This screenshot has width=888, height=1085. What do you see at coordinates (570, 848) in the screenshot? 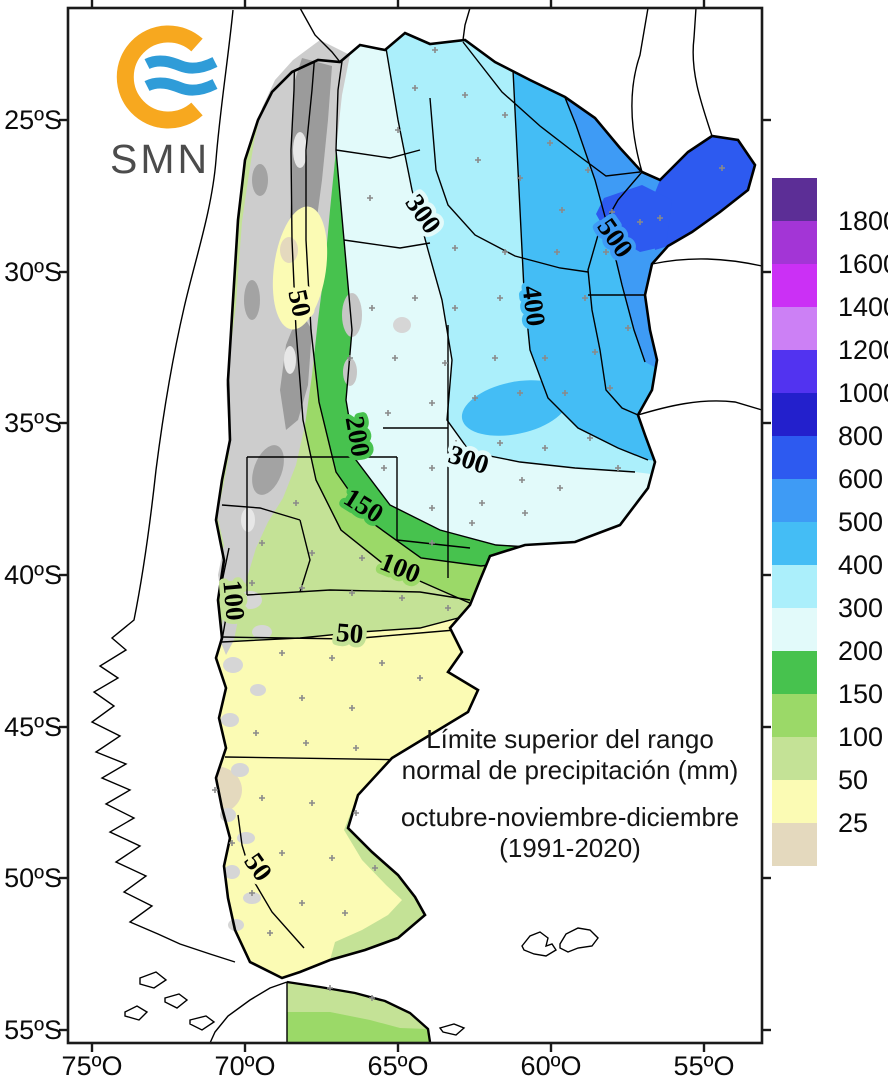
I see `annotation-years-line: (1991-2020)` at bounding box center [570, 848].